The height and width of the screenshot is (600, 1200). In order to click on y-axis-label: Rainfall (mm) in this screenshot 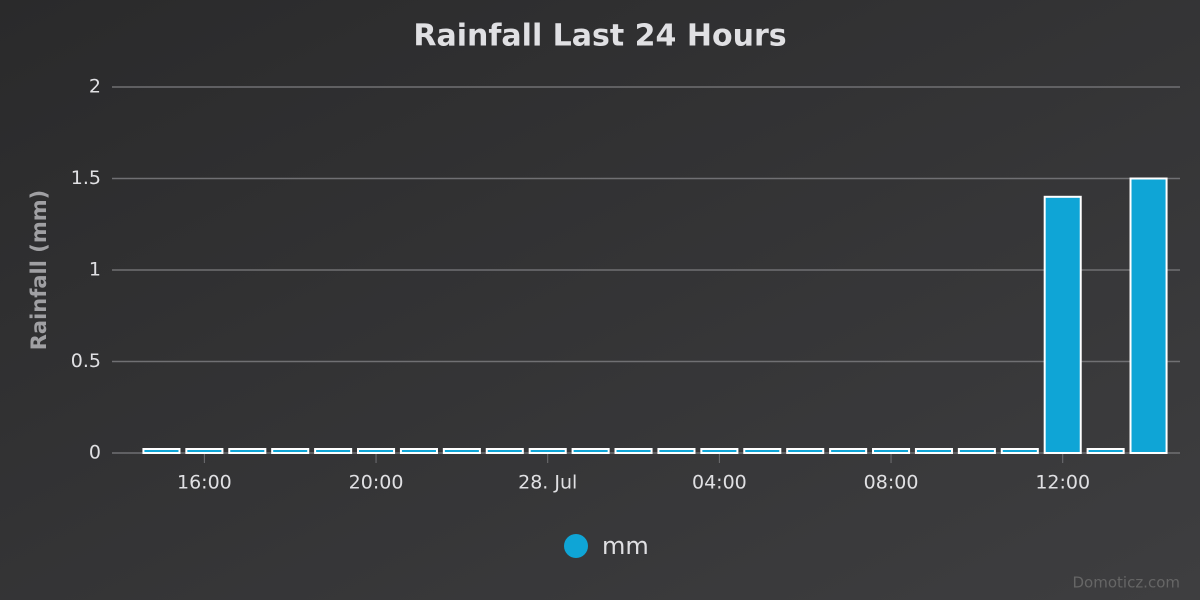, I will do `click(39, 270)`.